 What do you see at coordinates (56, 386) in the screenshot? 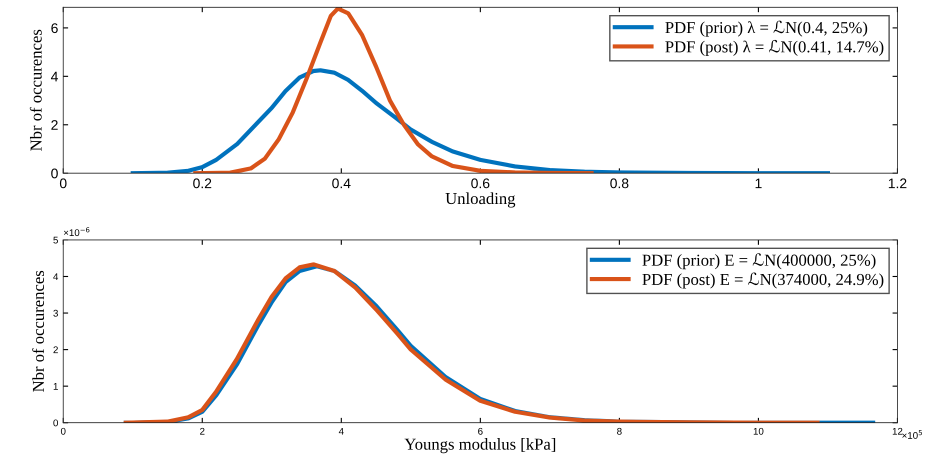
I see `y-tick-label: 1` at bounding box center [56, 386].